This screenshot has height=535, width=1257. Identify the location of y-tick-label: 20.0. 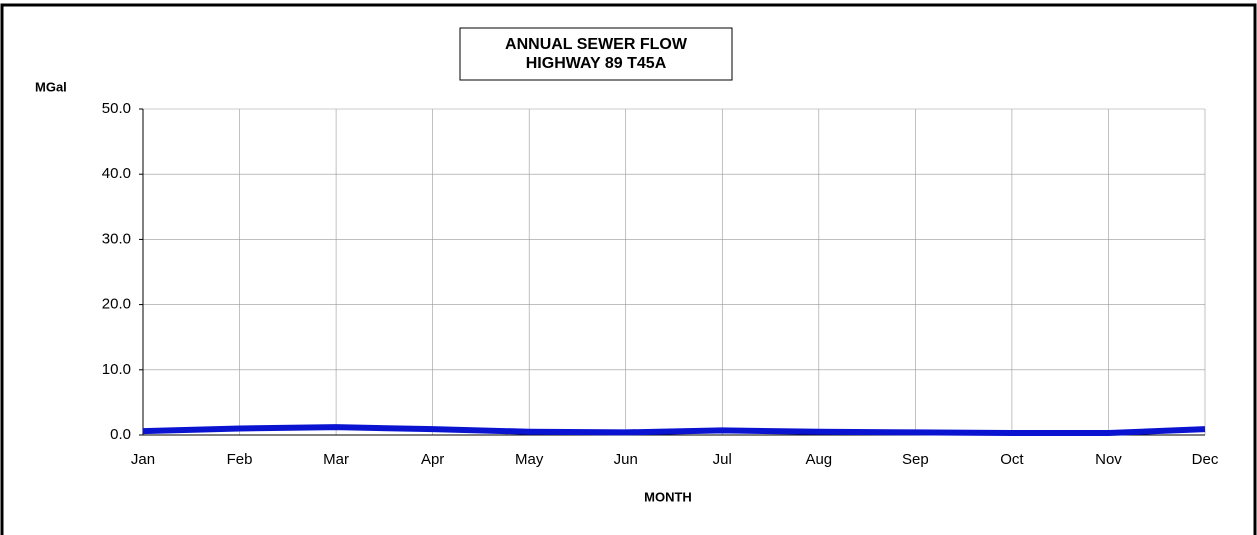
(116, 304).